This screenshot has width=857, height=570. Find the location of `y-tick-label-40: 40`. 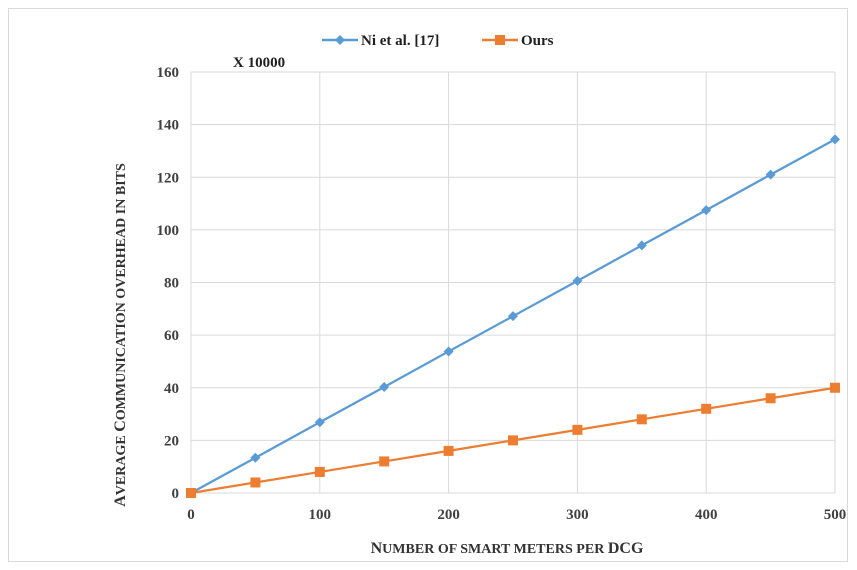

y-tick-label-40: 40 is located at coordinates (171, 389).